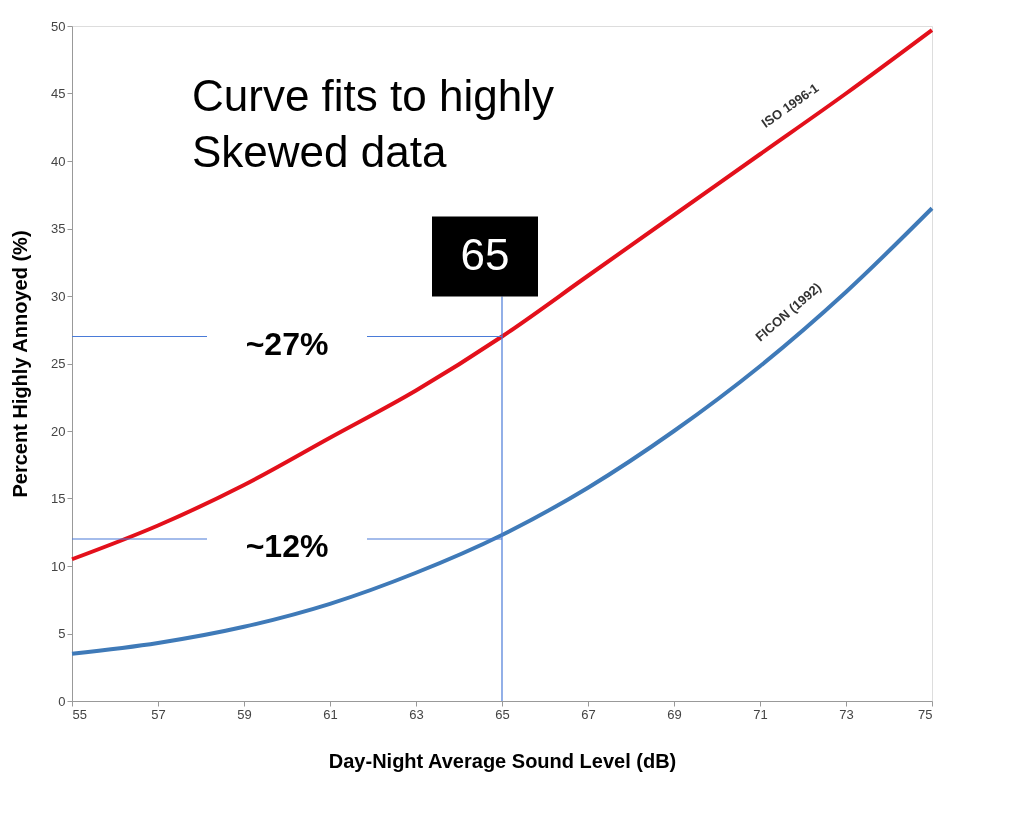 The image size is (1035, 821). I want to click on x-tick-label: 69, so click(674, 714).